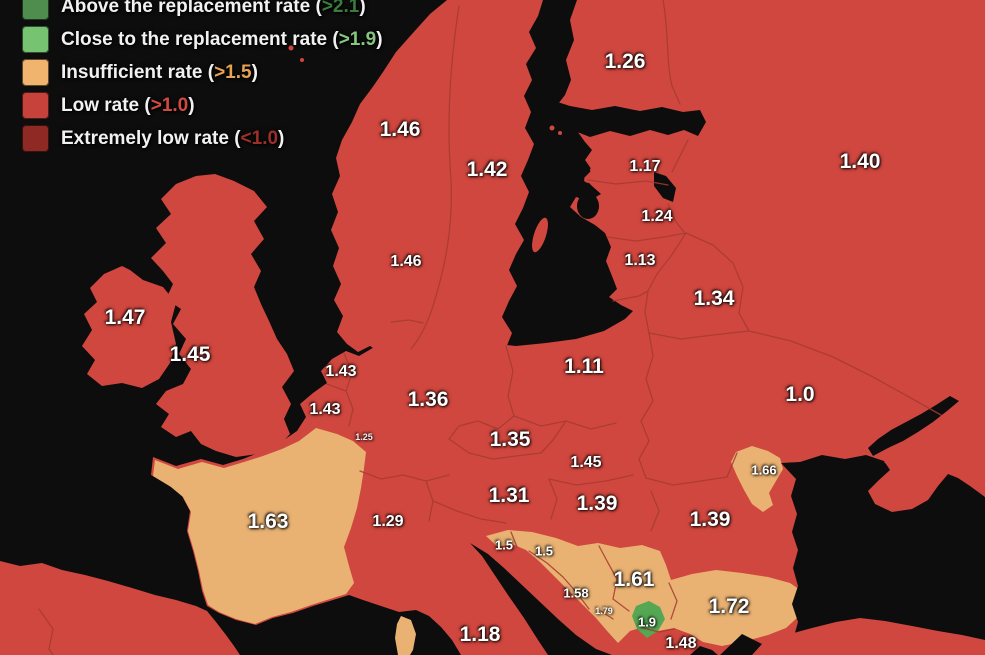 This screenshot has width=985, height=655. Describe the element at coordinates (541, 599) in the screenshot. I see `sea-adriatic` at that location.